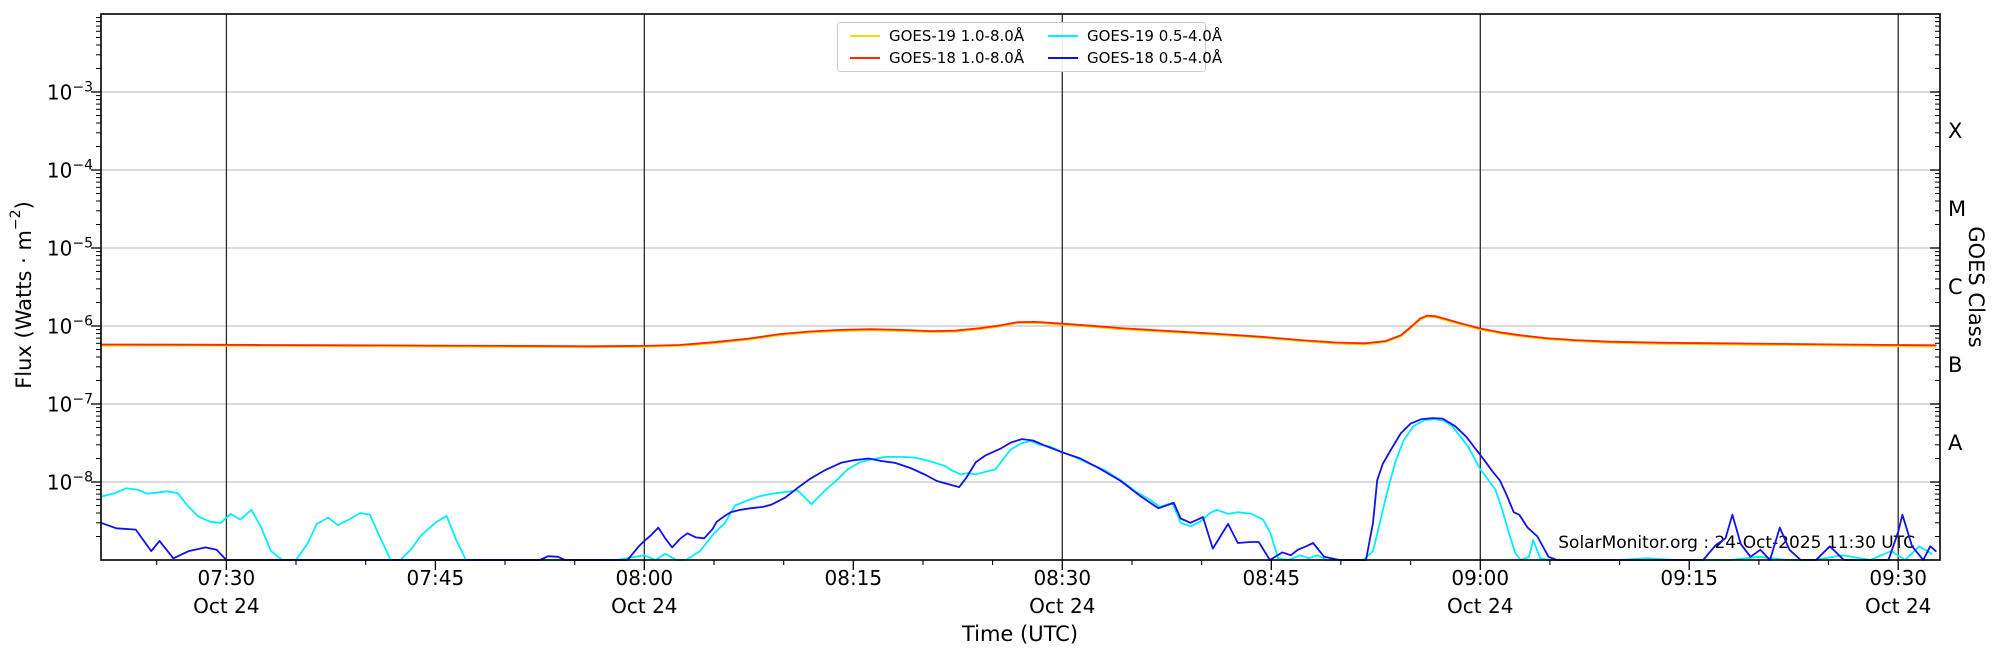 The width and height of the screenshot is (2000, 650). I want to click on y-tick-label-1e-4: 10⁻⁴, so click(69, 170).